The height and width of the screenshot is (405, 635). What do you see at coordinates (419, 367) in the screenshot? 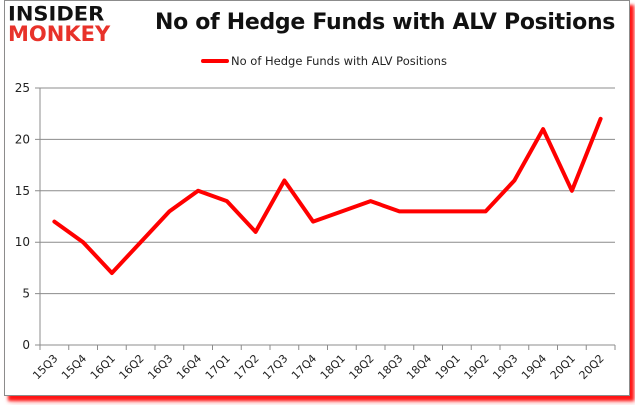
I see `x-tick-label: 18Q4` at bounding box center [419, 367].